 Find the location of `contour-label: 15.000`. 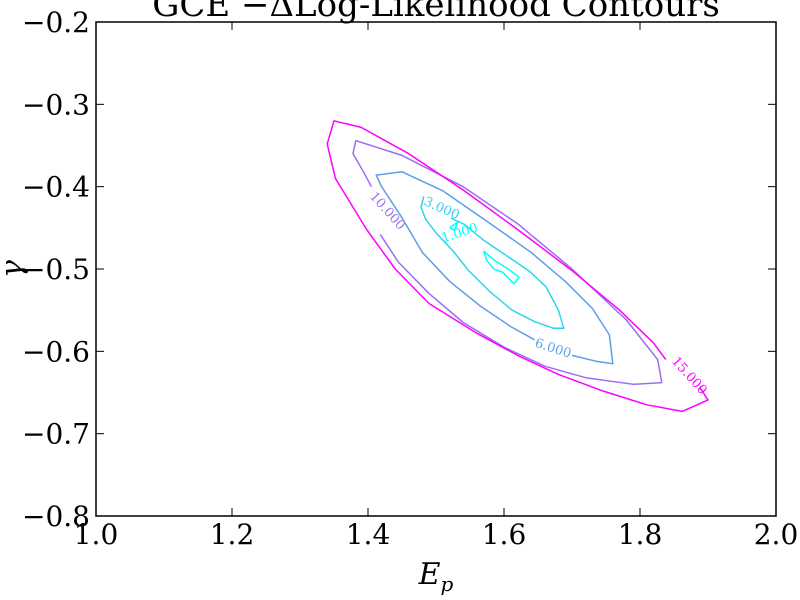

contour-label: 15.000 is located at coordinates (689, 376).